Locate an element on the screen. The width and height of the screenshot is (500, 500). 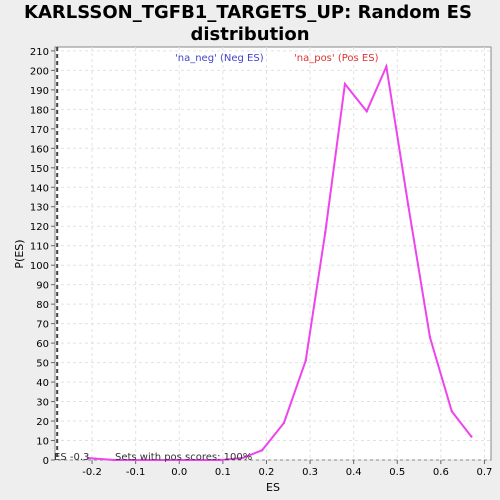
y-tick-label: 0 is located at coordinates (46, 461).